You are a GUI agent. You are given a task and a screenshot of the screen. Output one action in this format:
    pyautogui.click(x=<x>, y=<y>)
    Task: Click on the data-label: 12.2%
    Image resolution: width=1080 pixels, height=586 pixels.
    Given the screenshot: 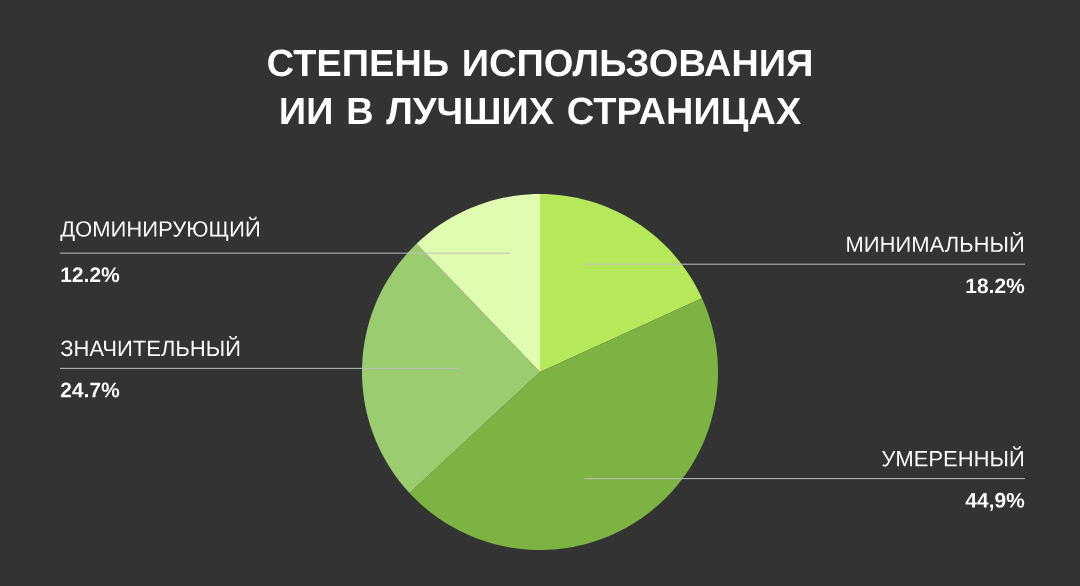 What is the action you would take?
    pyautogui.click(x=90, y=275)
    